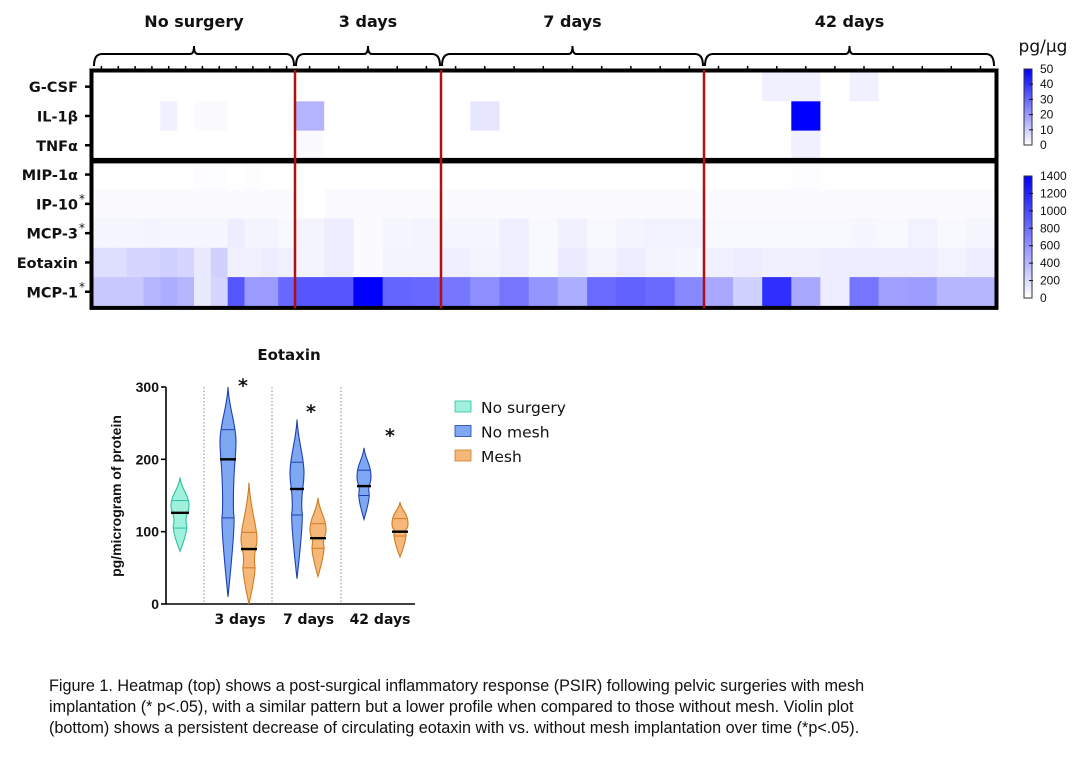 The height and width of the screenshot is (766, 1080). I want to click on row-label: IP-10, so click(57, 205).